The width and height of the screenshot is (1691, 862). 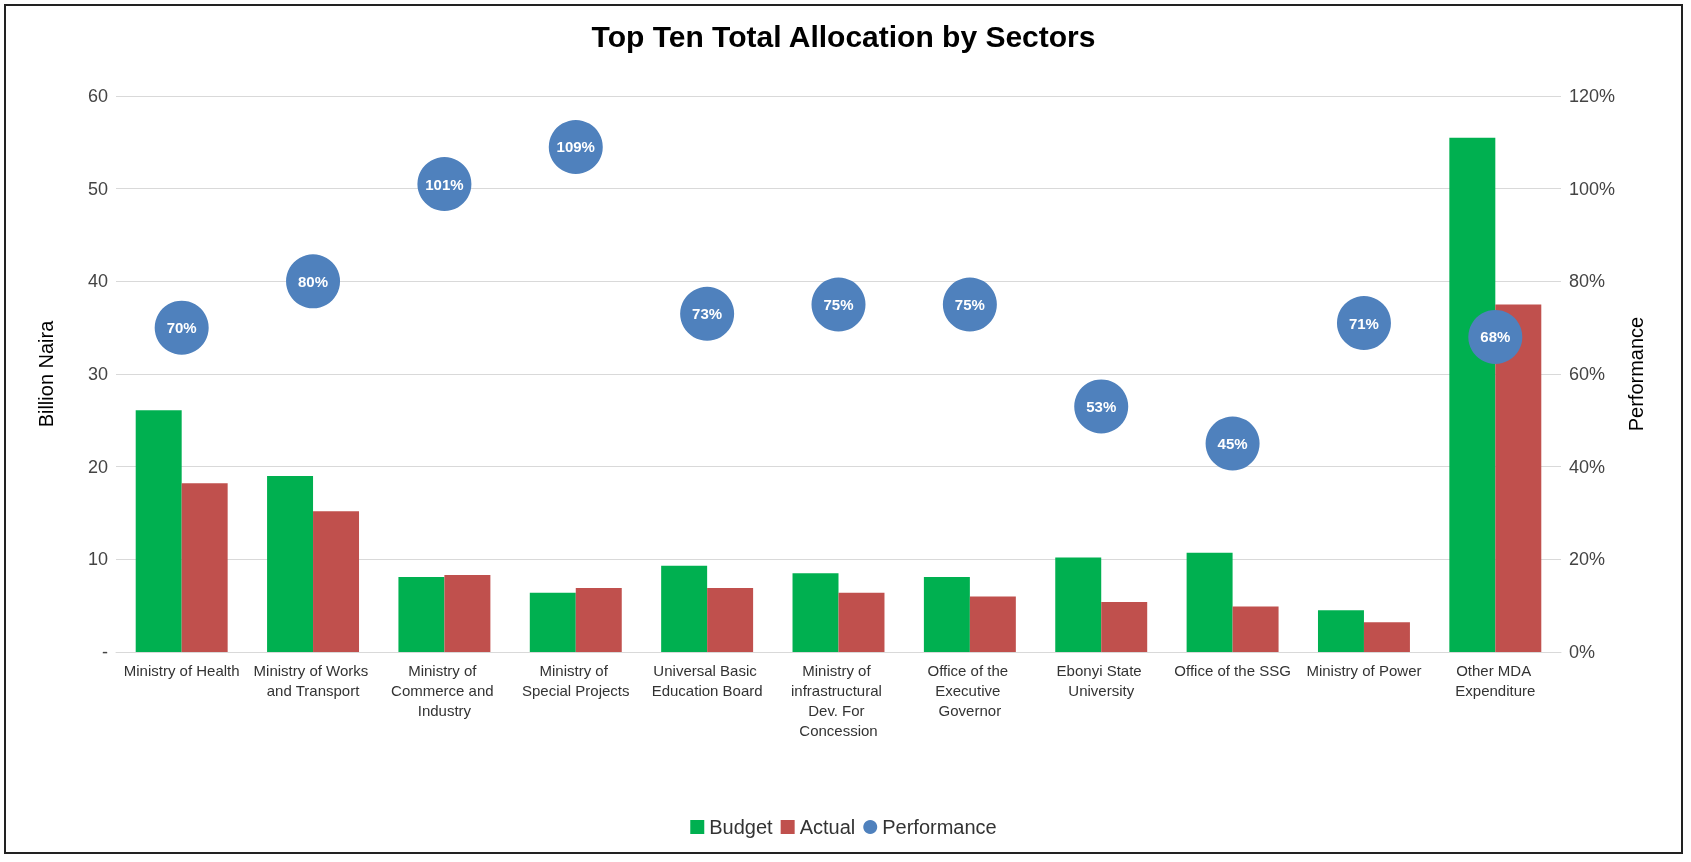 I want to click on x-tick-label: Other MDA Expenditure, so click(x=1495, y=680).